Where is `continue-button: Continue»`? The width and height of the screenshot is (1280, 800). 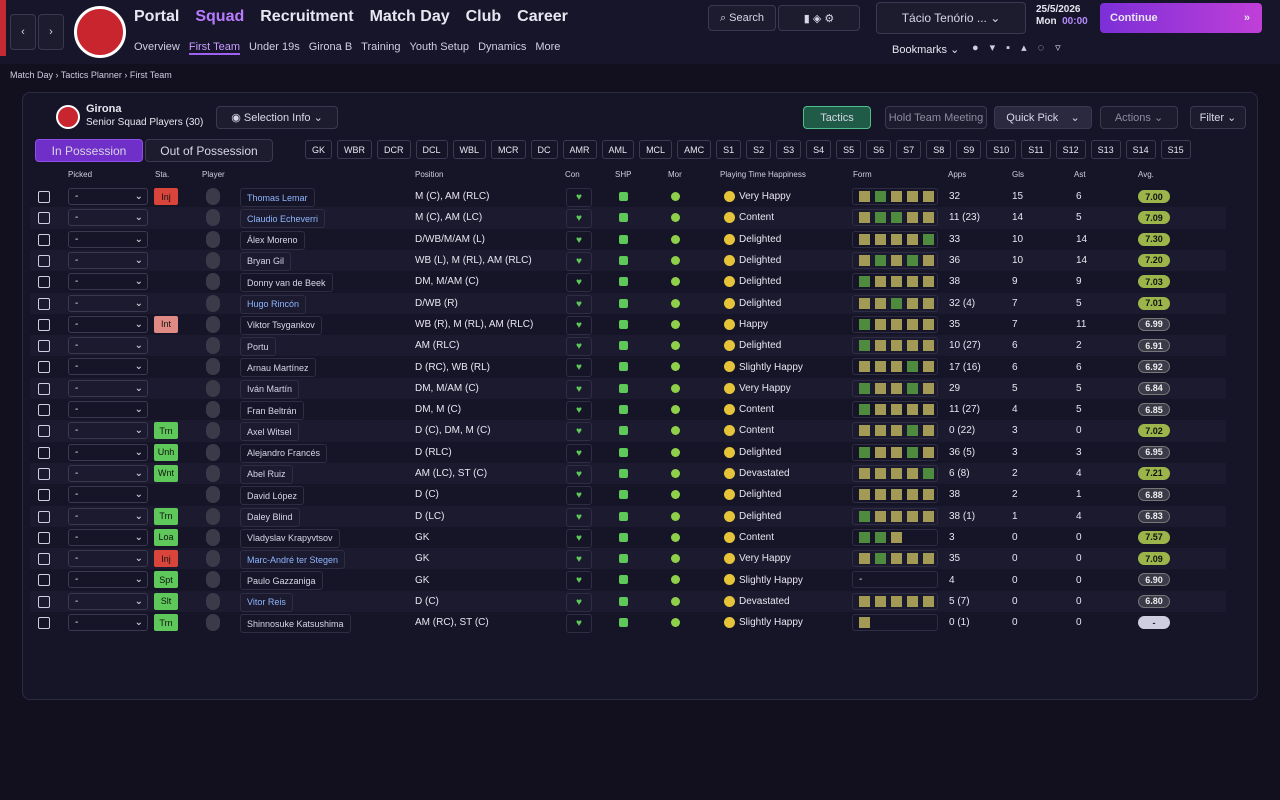
continue-button: Continue» is located at coordinates (1181, 18).